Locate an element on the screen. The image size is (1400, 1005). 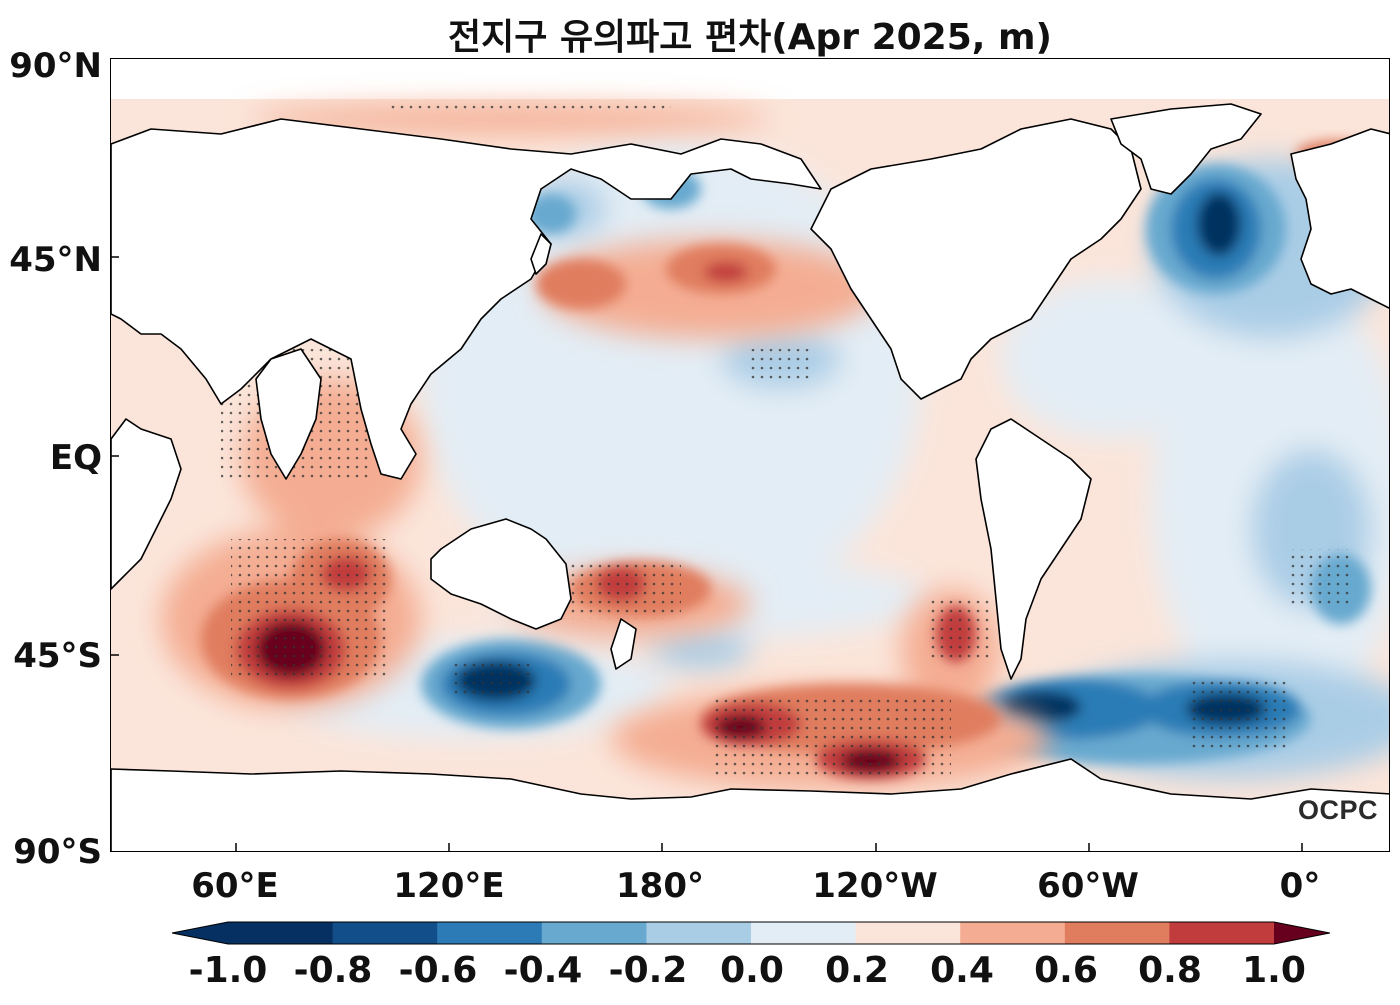
south-america is located at coordinates (1033, 549).